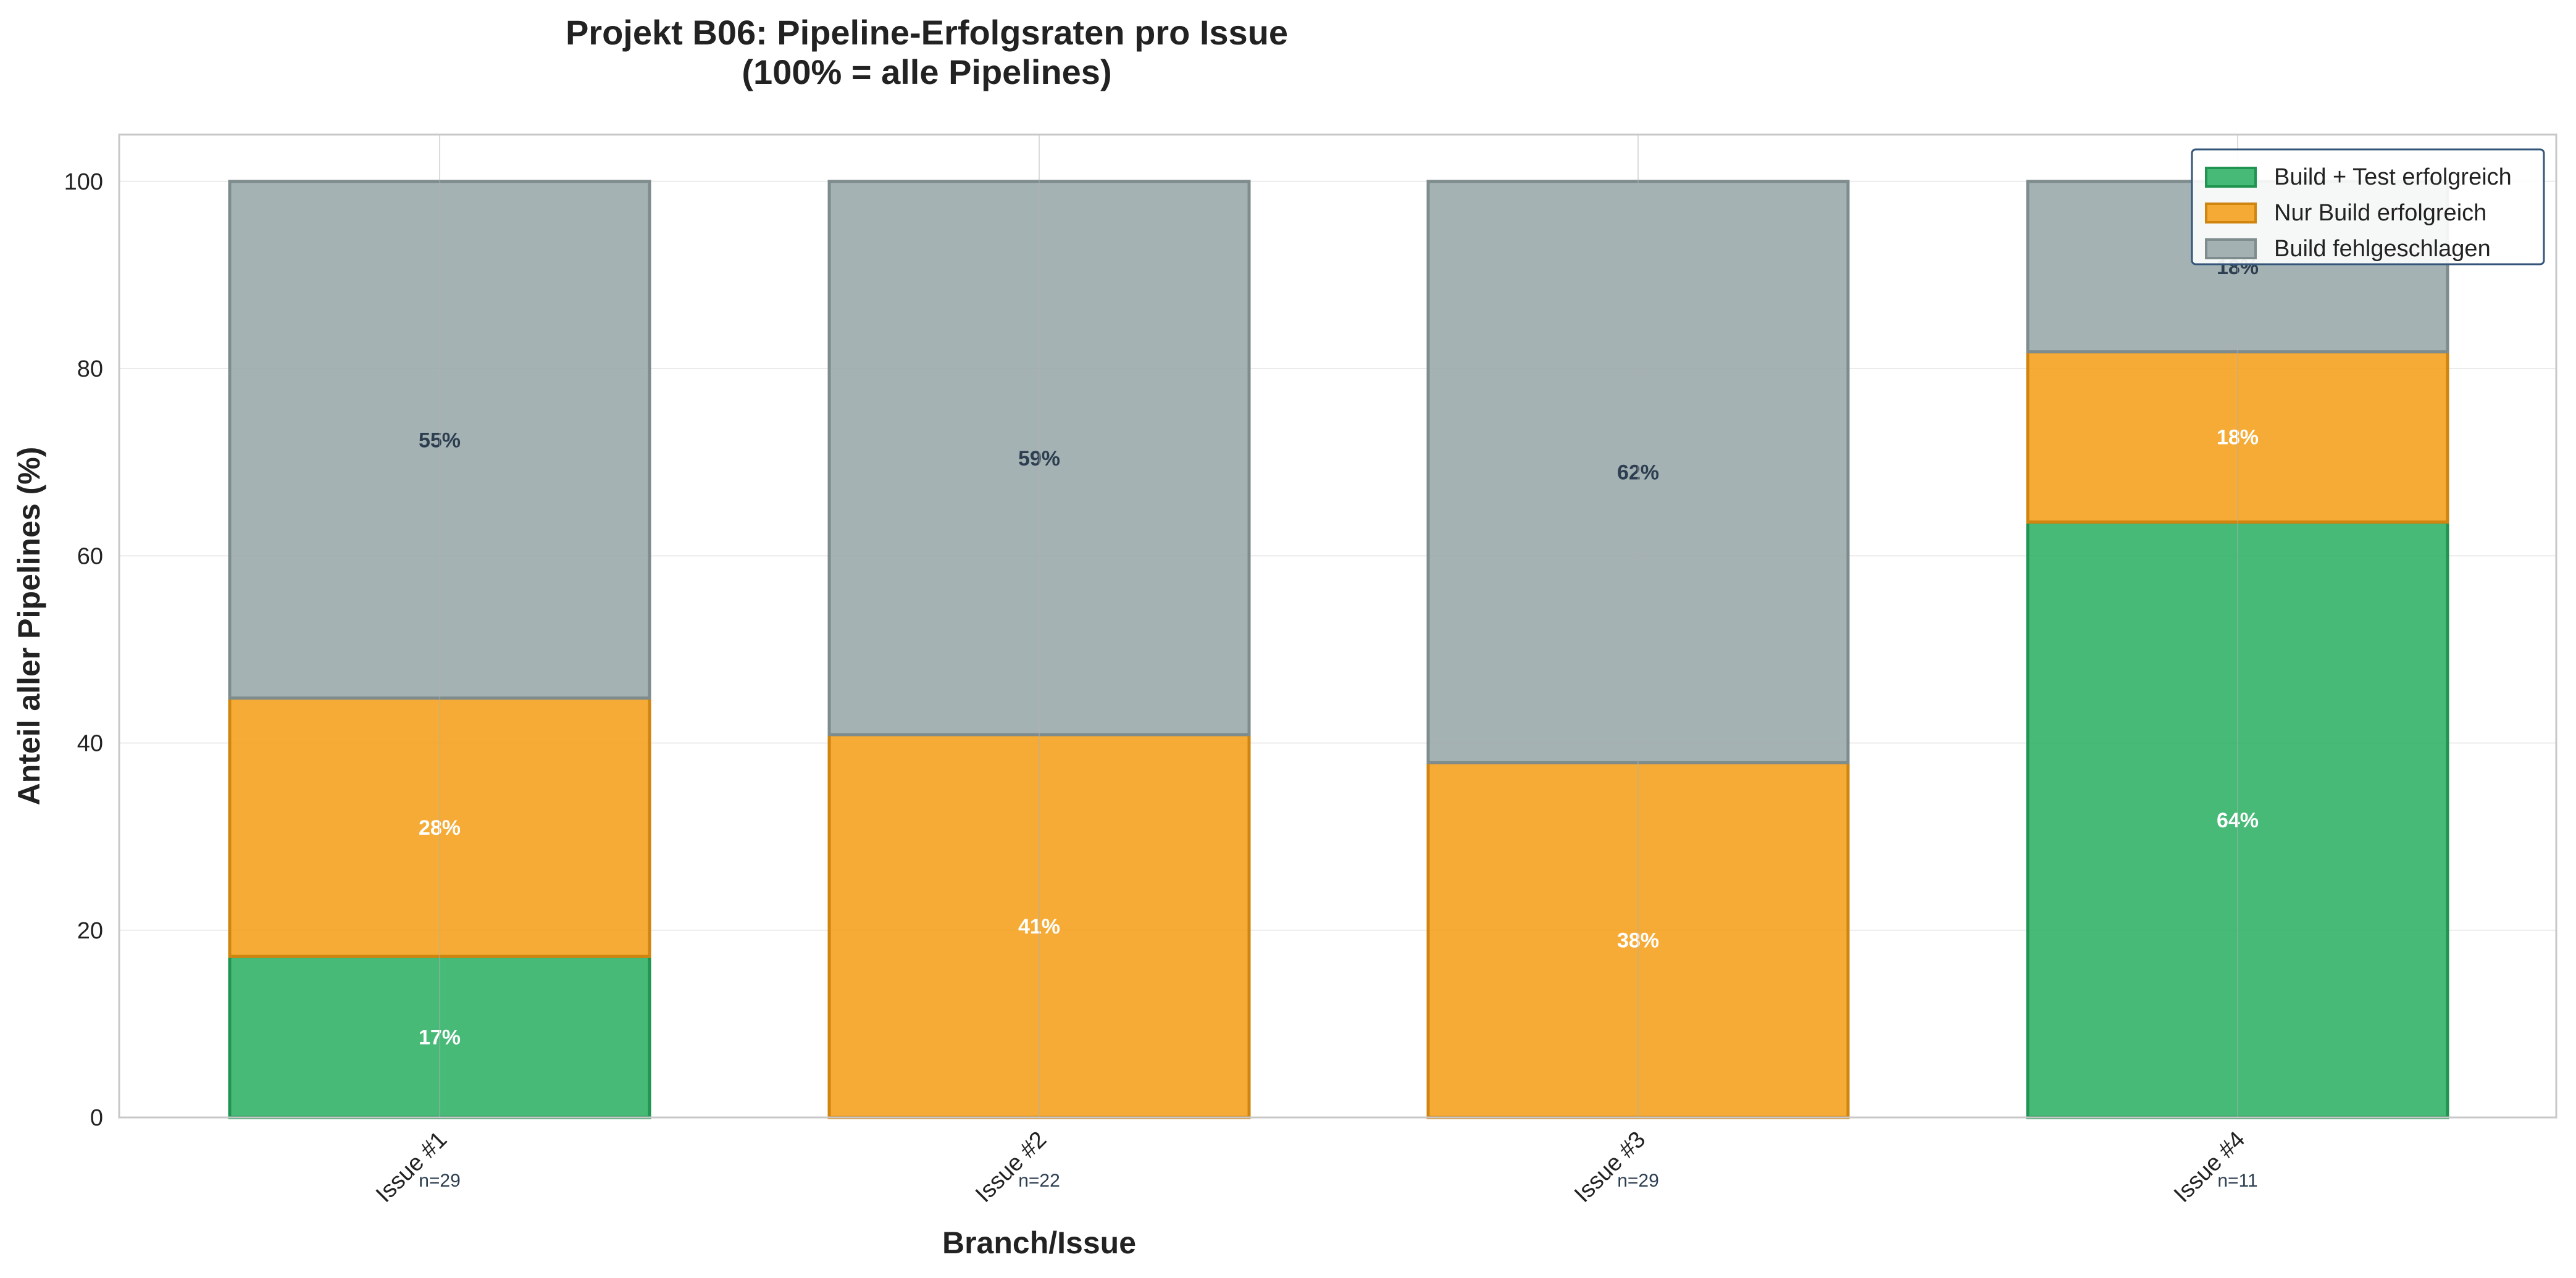 The width and height of the screenshot is (2576, 1278). What do you see at coordinates (2382, 249) in the screenshot?
I see `legend-label: Build fehlgeschlagen` at bounding box center [2382, 249].